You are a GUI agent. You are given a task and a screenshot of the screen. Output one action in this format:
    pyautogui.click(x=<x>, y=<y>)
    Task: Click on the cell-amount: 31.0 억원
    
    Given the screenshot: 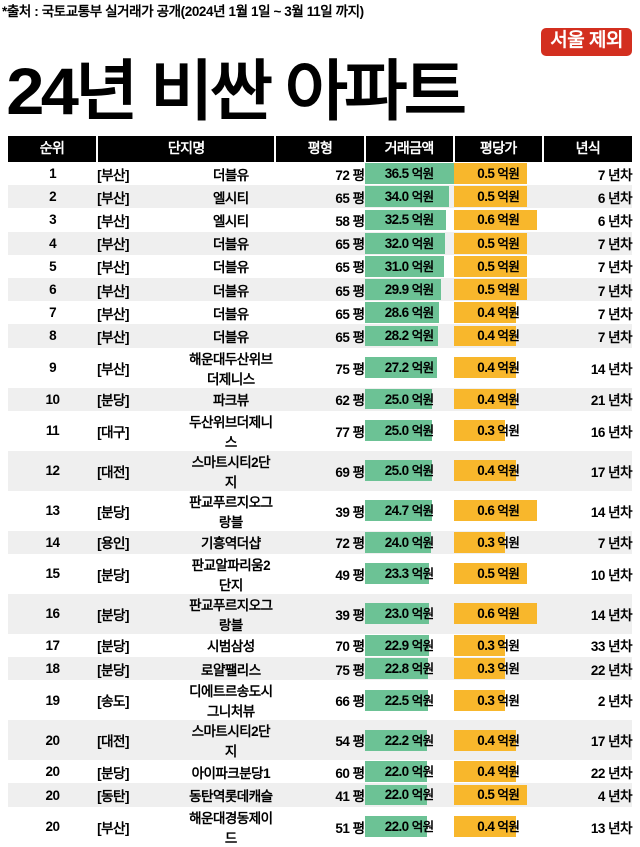 What is the action you would take?
    pyautogui.click(x=409, y=266)
    